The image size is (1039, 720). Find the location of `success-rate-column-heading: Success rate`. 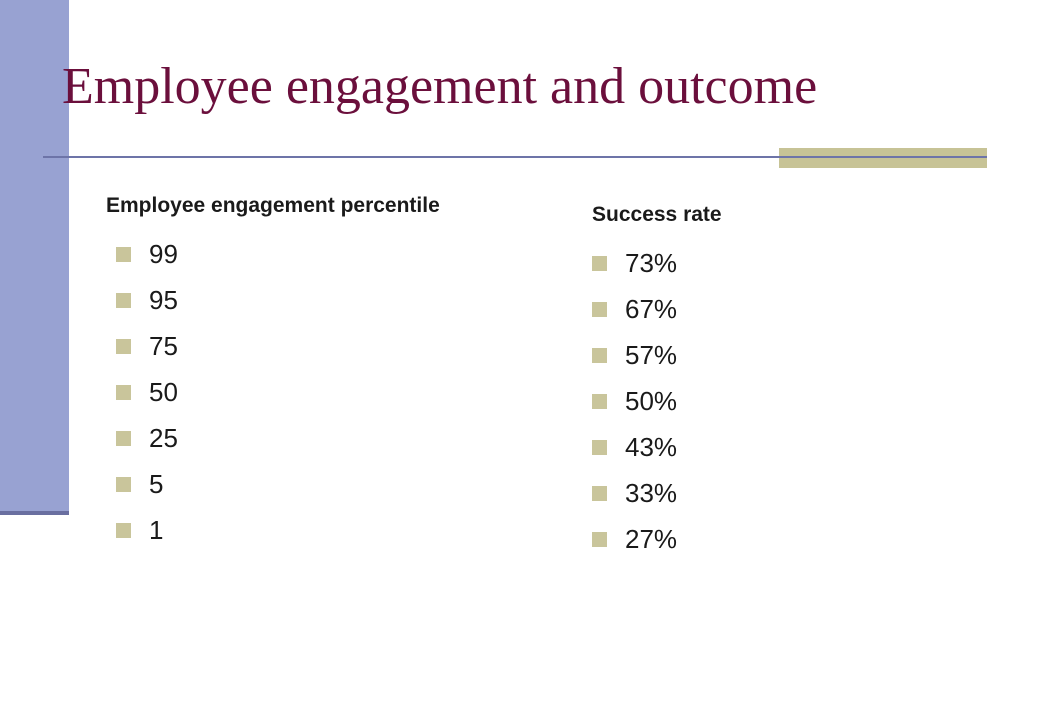

success-rate-column-heading: Success rate is located at coordinates (657, 214).